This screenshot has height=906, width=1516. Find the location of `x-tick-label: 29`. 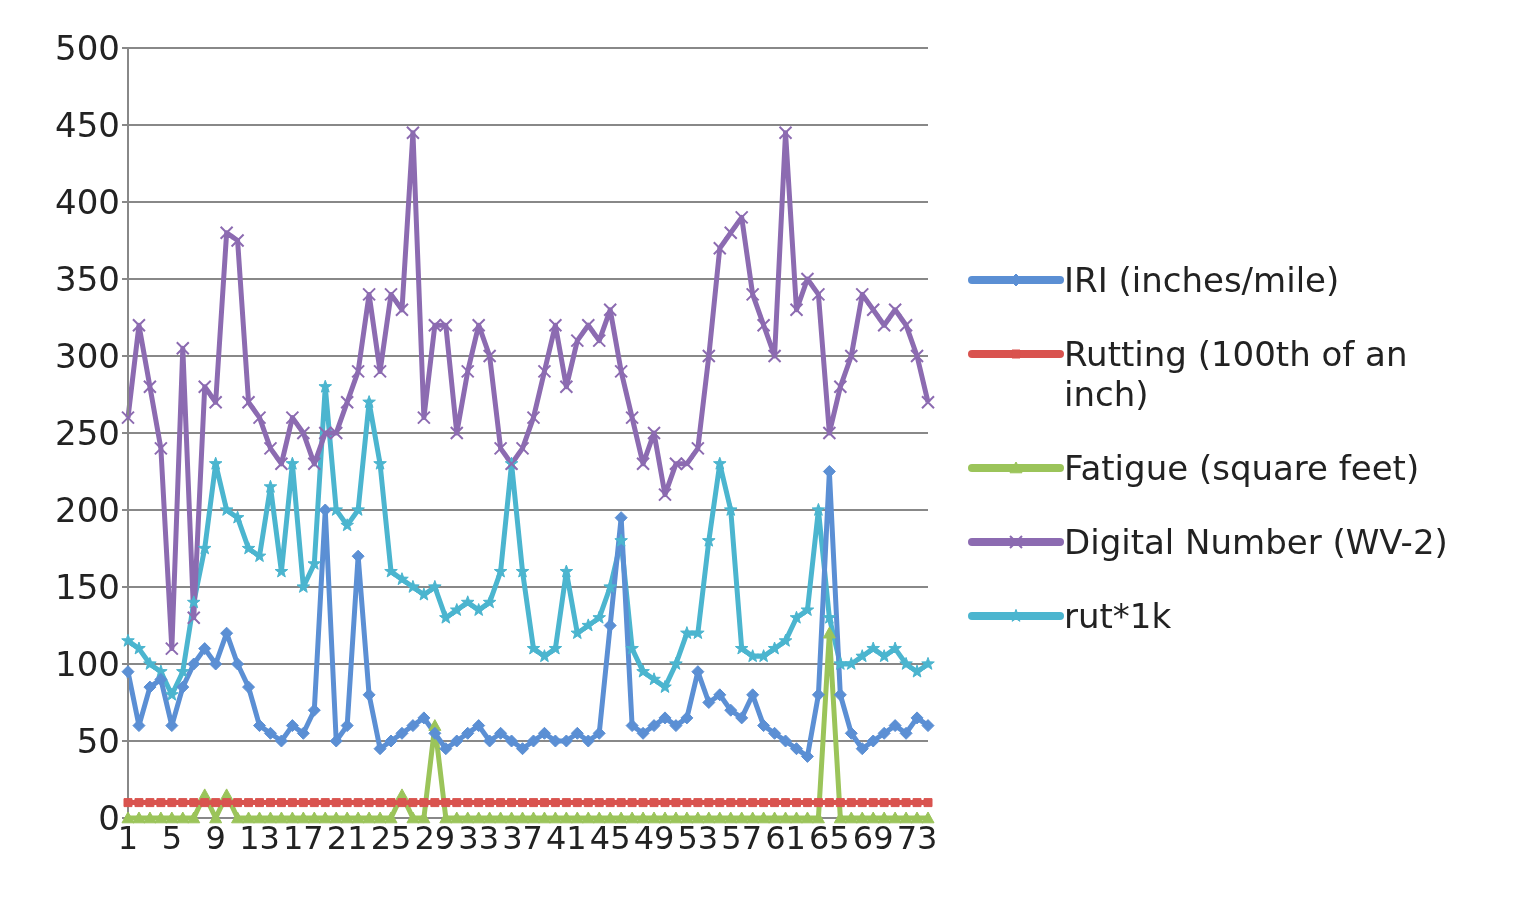

x-tick-label: 29 is located at coordinates (435, 837).